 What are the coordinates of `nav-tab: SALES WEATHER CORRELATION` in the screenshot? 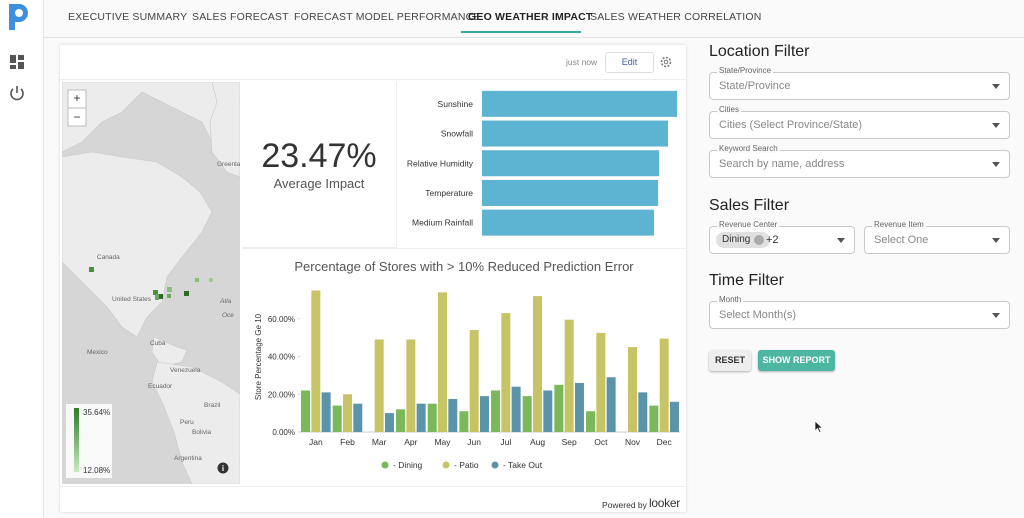 It's located at (676, 17).